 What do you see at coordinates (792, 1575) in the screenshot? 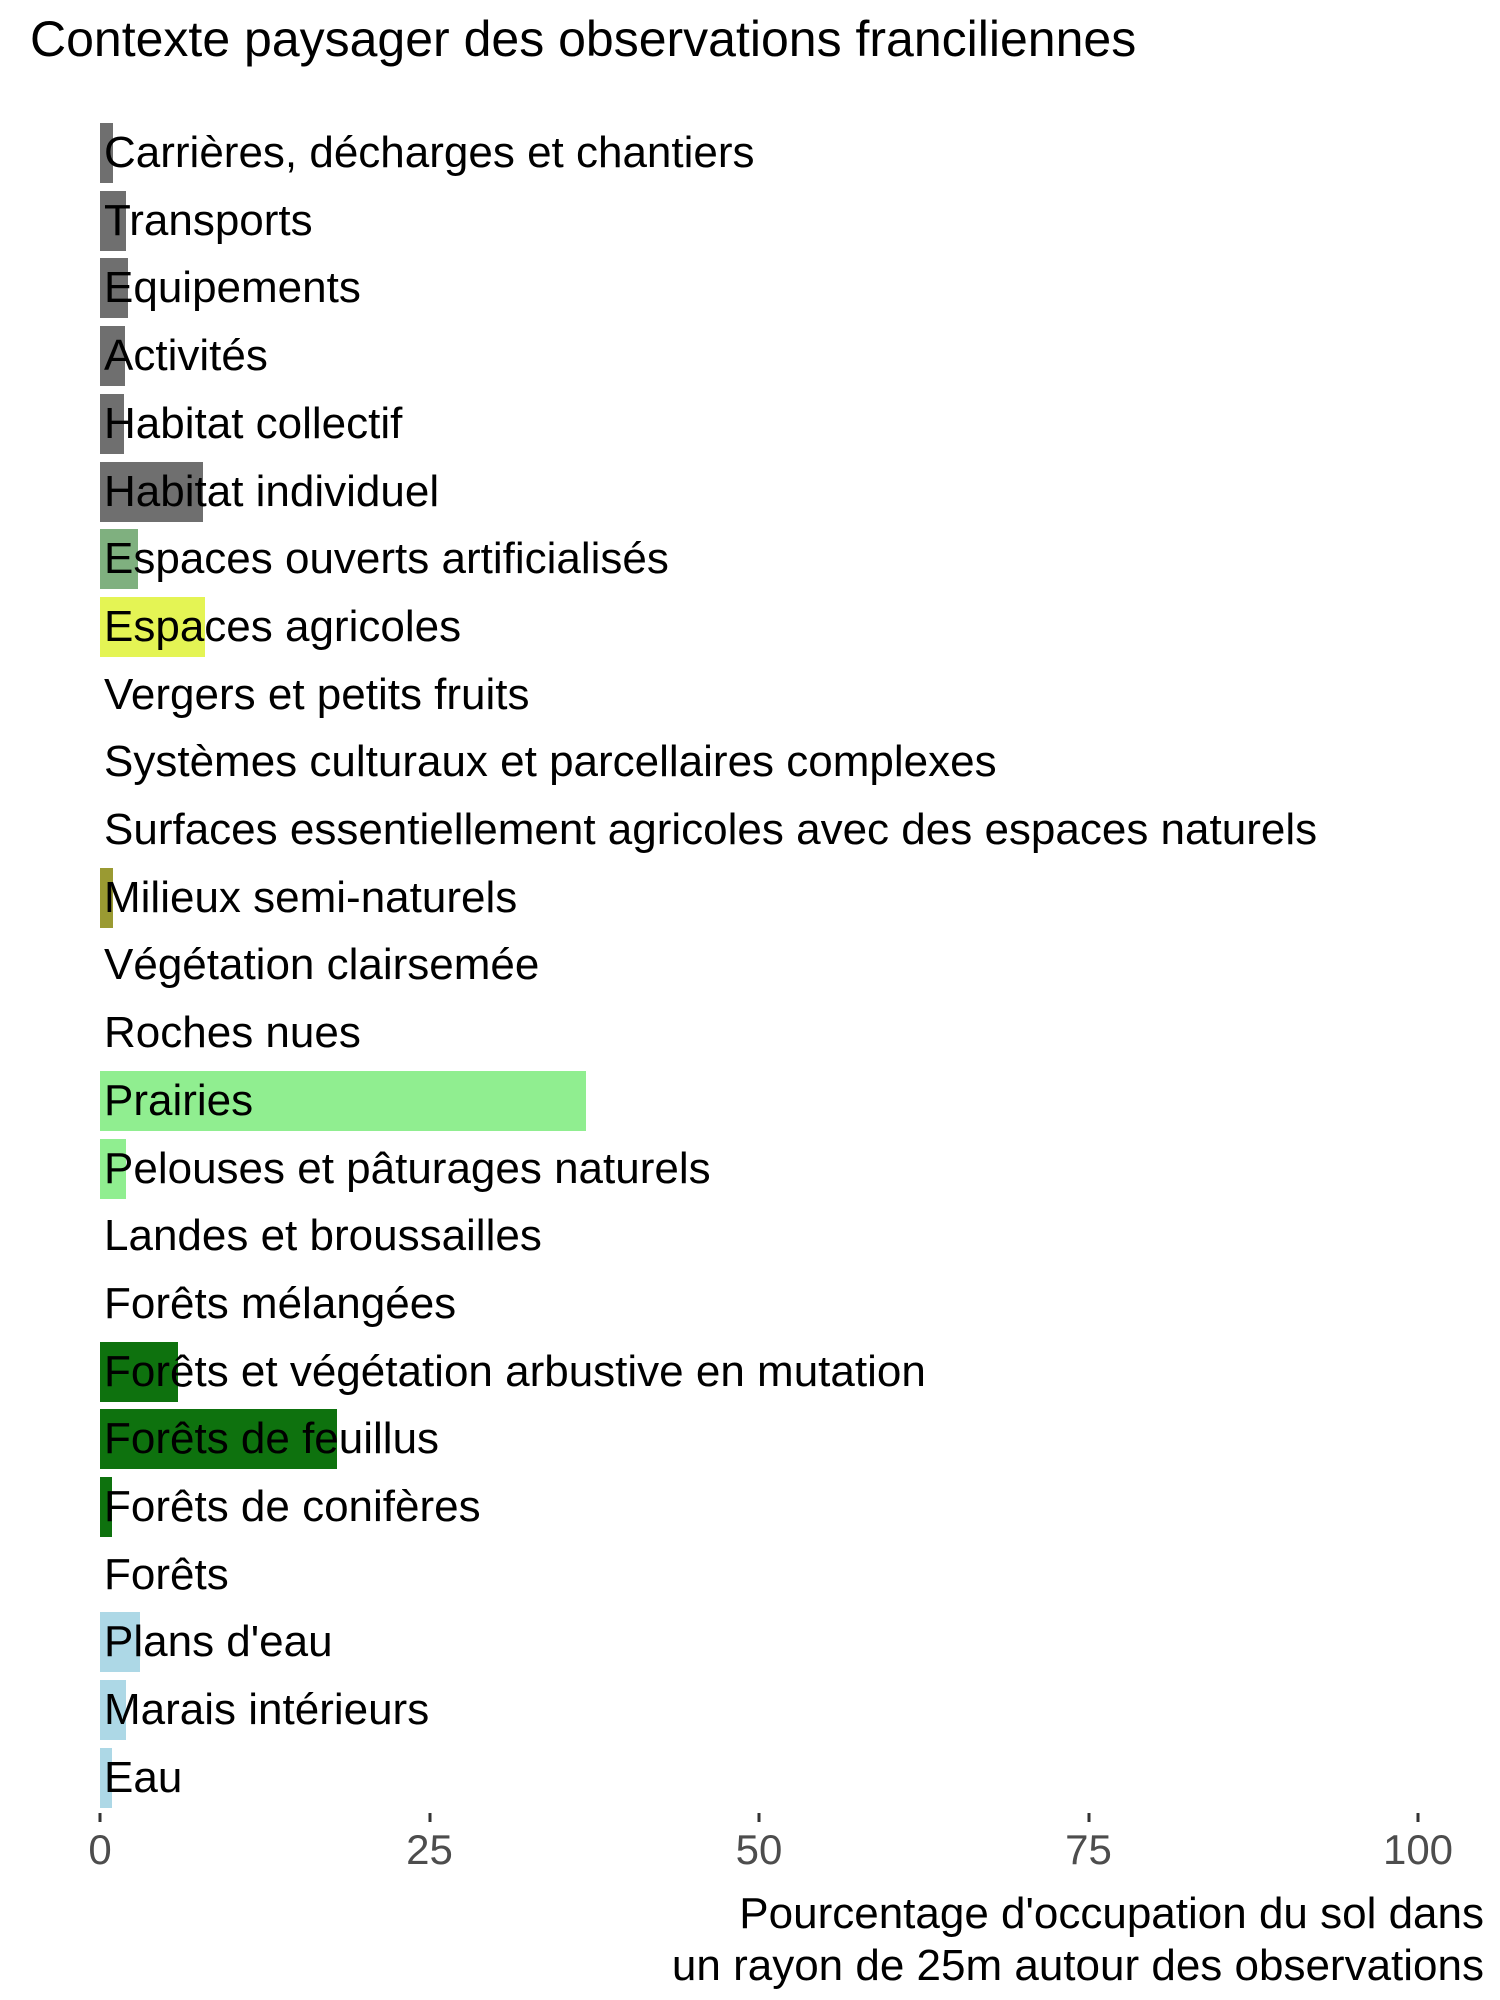
I see `chart-row: Forêts` at bounding box center [792, 1575].